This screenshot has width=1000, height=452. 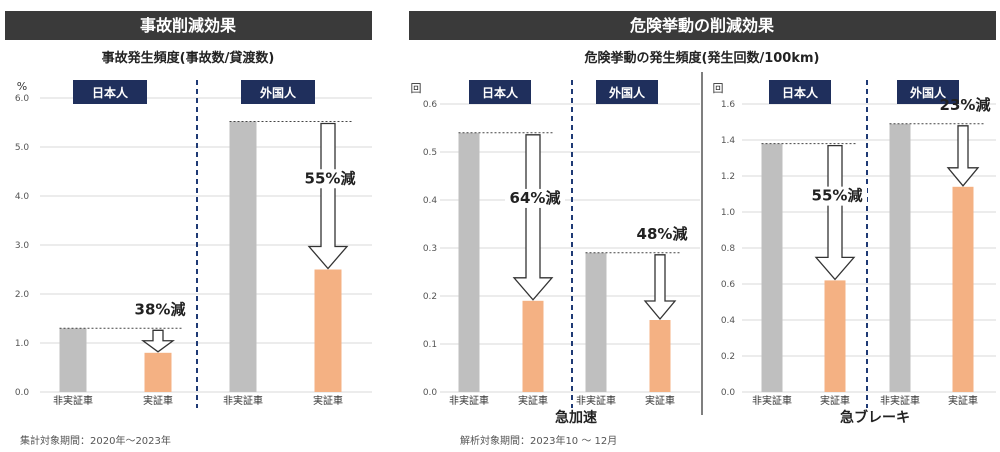 I want to click on y-tick-label: 1.4, so click(x=728, y=141).